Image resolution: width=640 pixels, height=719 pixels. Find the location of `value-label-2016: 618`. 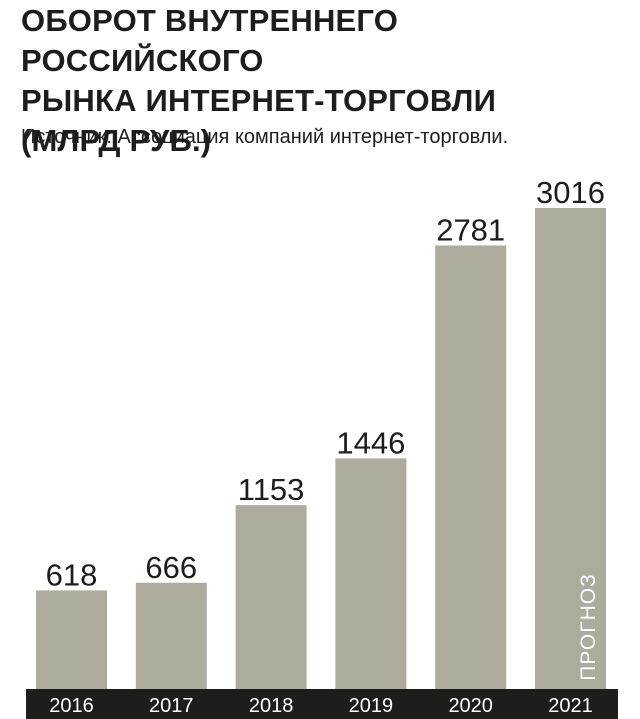

value-label-2016: 618 is located at coordinates (72, 574).